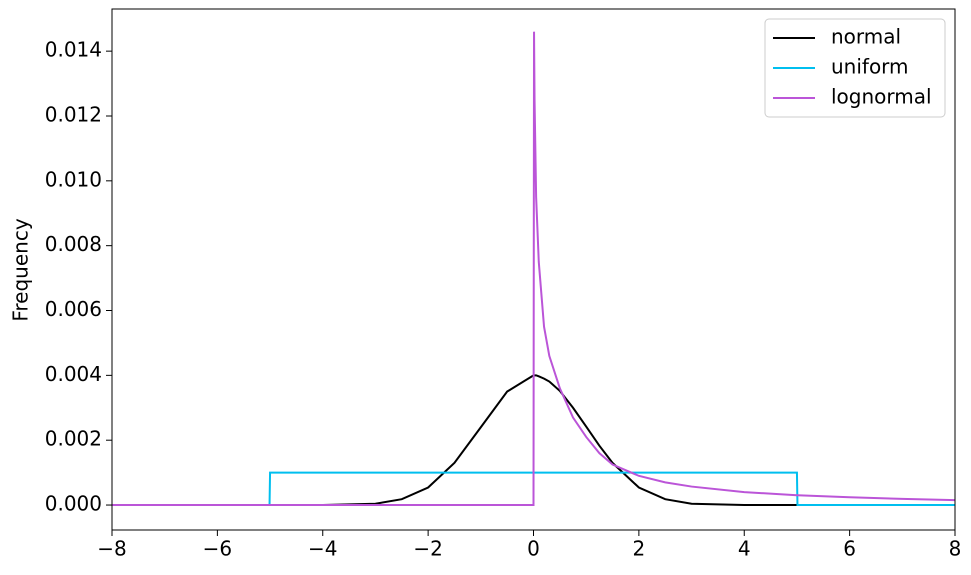  I want to click on y-tick-label: 0.002, so click(73, 439).